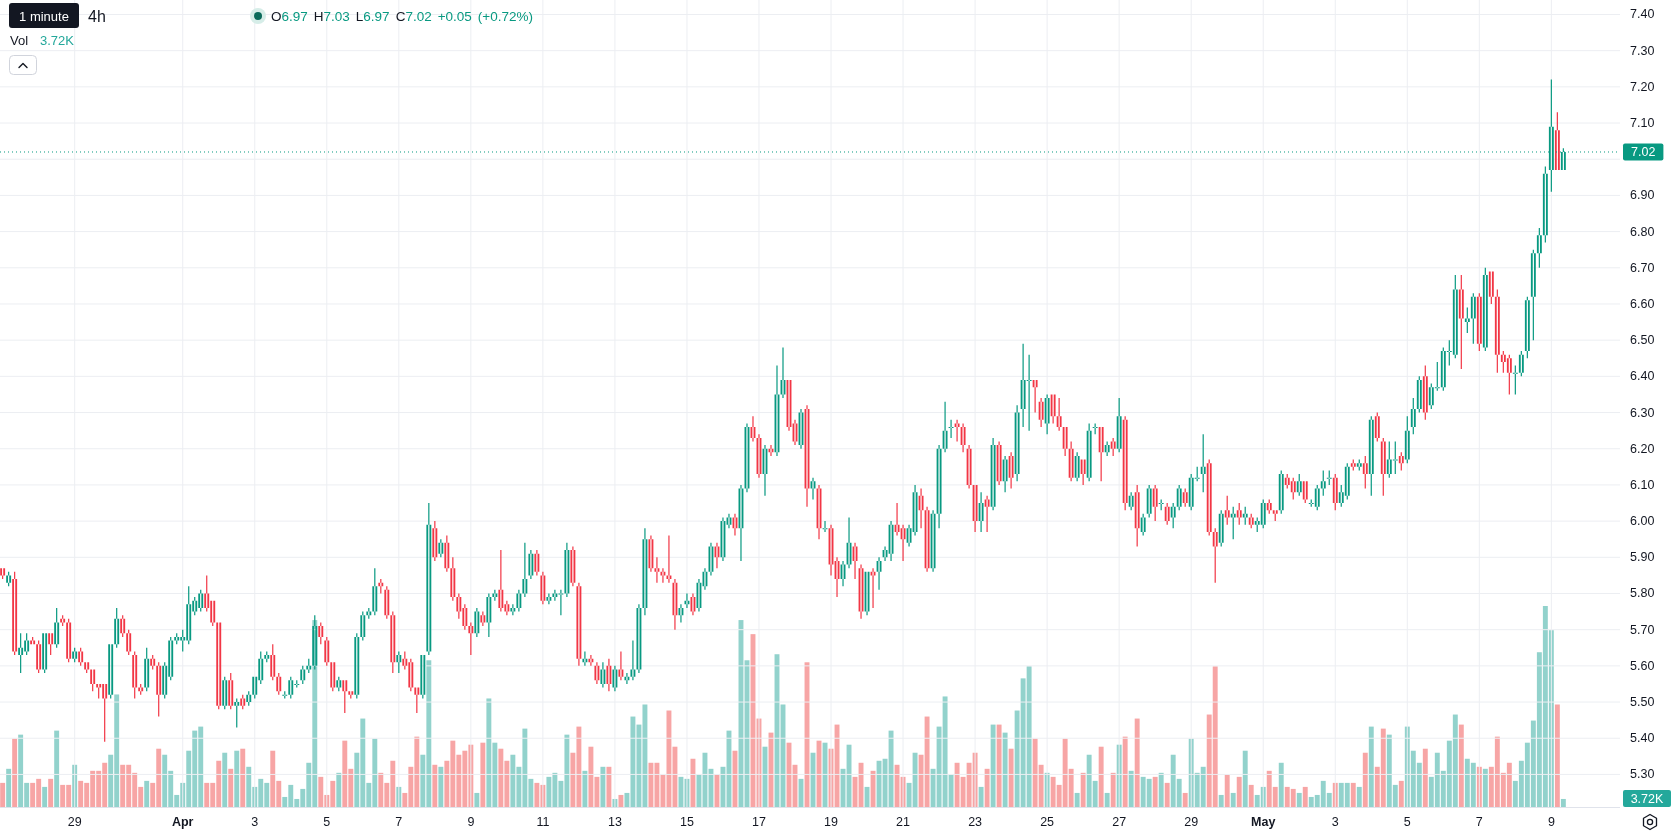 This screenshot has height=835, width=1678. I want to click on y-tick-label: 5.60, so click(1642, 665).